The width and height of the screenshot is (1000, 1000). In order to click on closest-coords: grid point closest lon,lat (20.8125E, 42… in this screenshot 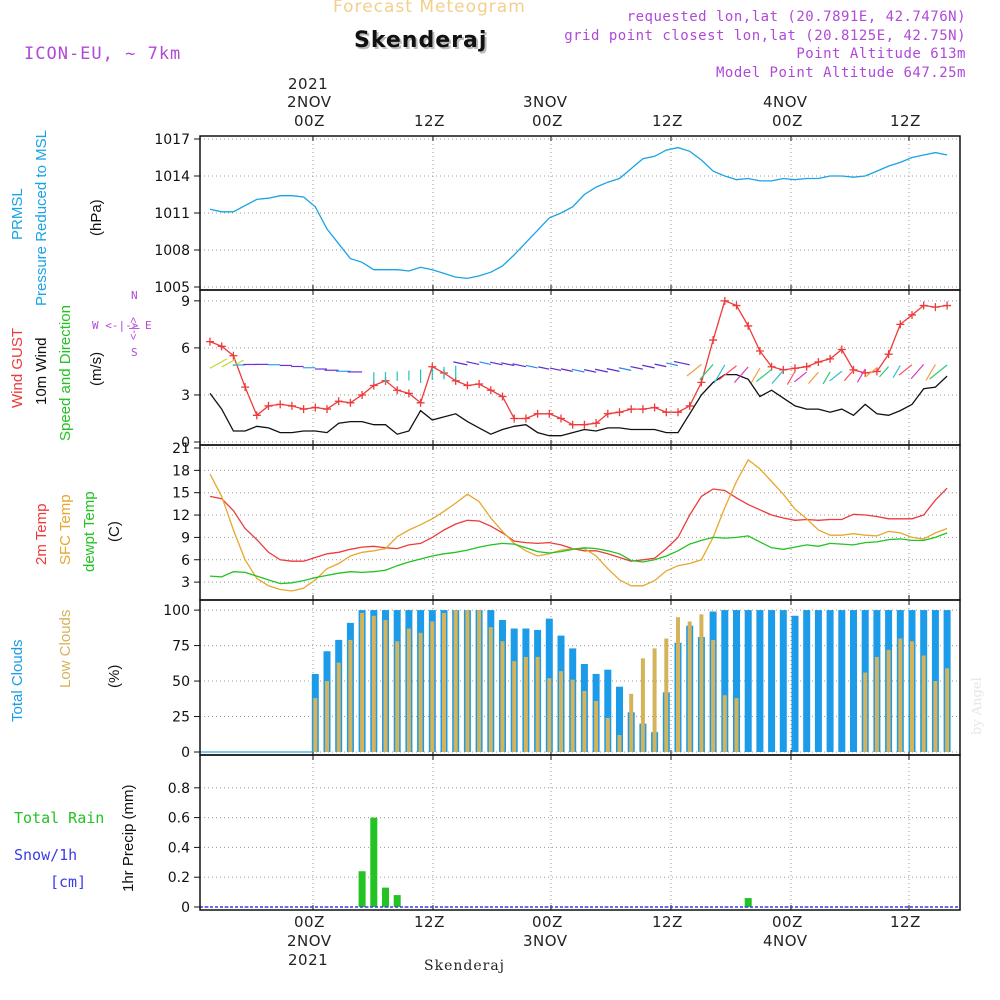, I will do `click(765, 36)`.